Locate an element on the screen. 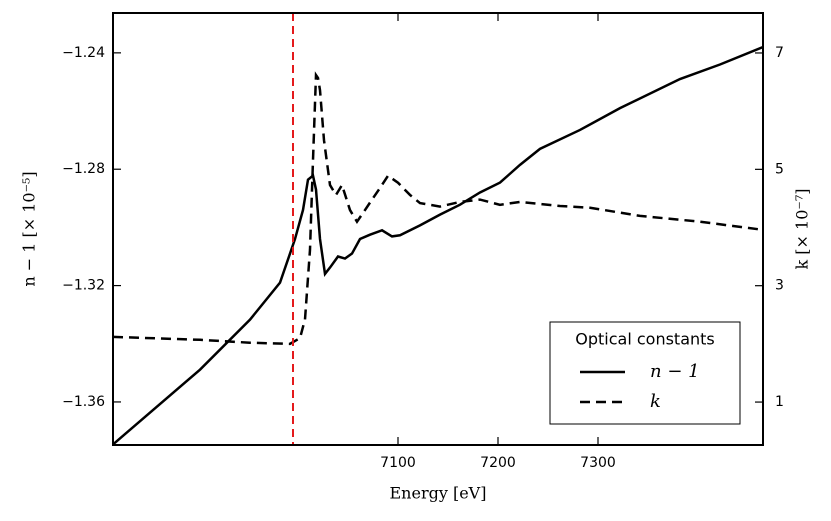  legend-label: k is located at coordinates (655, 401).